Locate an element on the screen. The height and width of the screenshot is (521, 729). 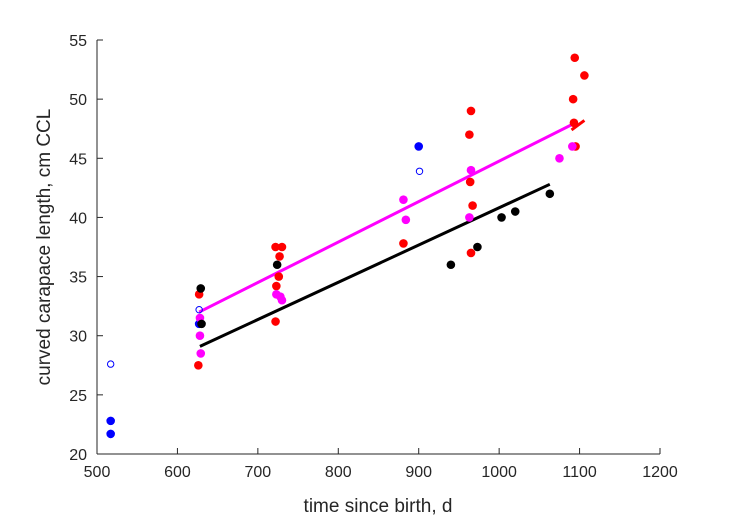
fit-line is located at coordinates (578, 125).